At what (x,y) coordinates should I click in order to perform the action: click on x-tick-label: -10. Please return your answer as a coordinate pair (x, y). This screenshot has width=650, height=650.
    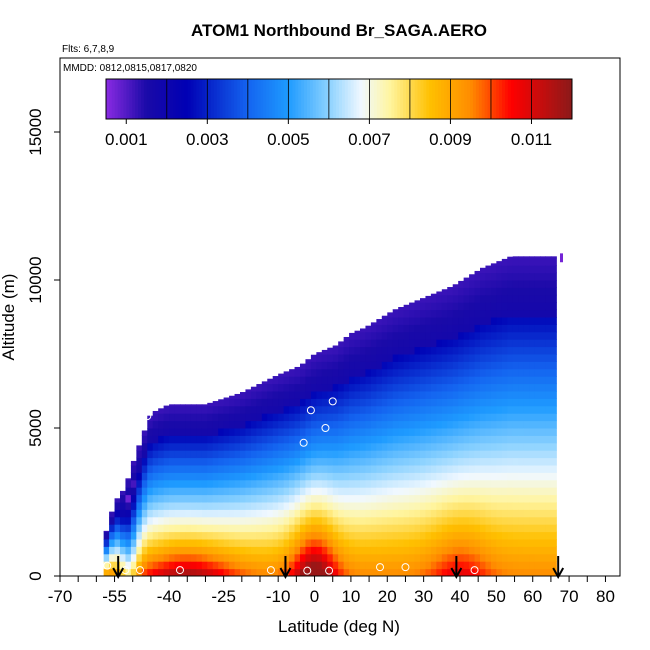
    Looking at the image, I should click on (278, 596).